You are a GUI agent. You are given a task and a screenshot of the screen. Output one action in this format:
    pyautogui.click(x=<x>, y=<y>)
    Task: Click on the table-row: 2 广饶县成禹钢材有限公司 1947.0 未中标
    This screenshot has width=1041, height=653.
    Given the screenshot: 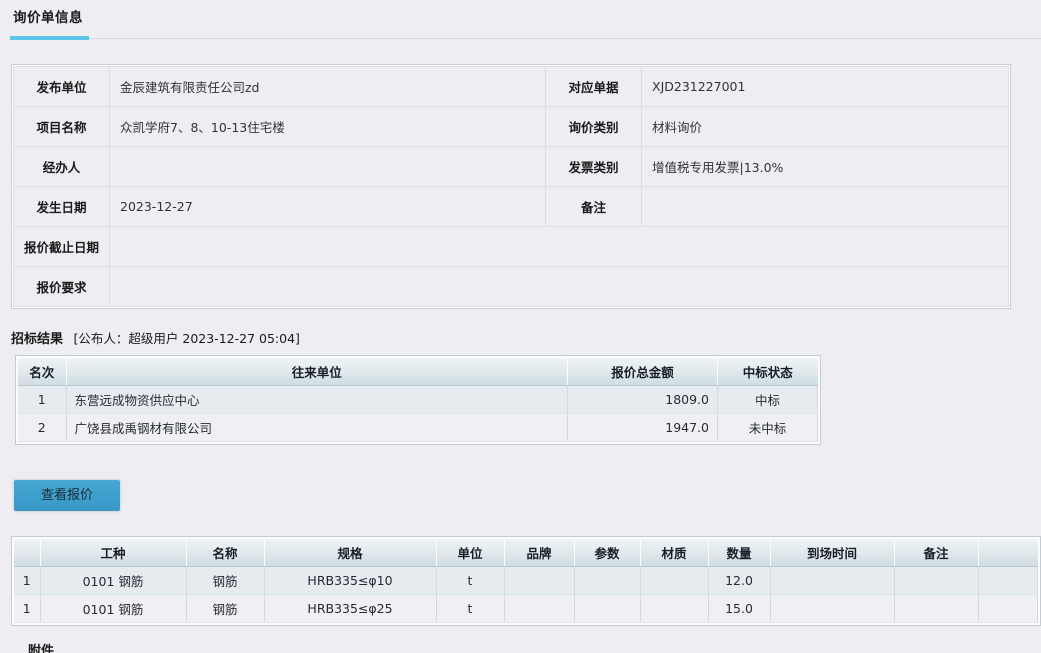 What is the action you would take?
    pyautogui.click(x=418, y=427)
    